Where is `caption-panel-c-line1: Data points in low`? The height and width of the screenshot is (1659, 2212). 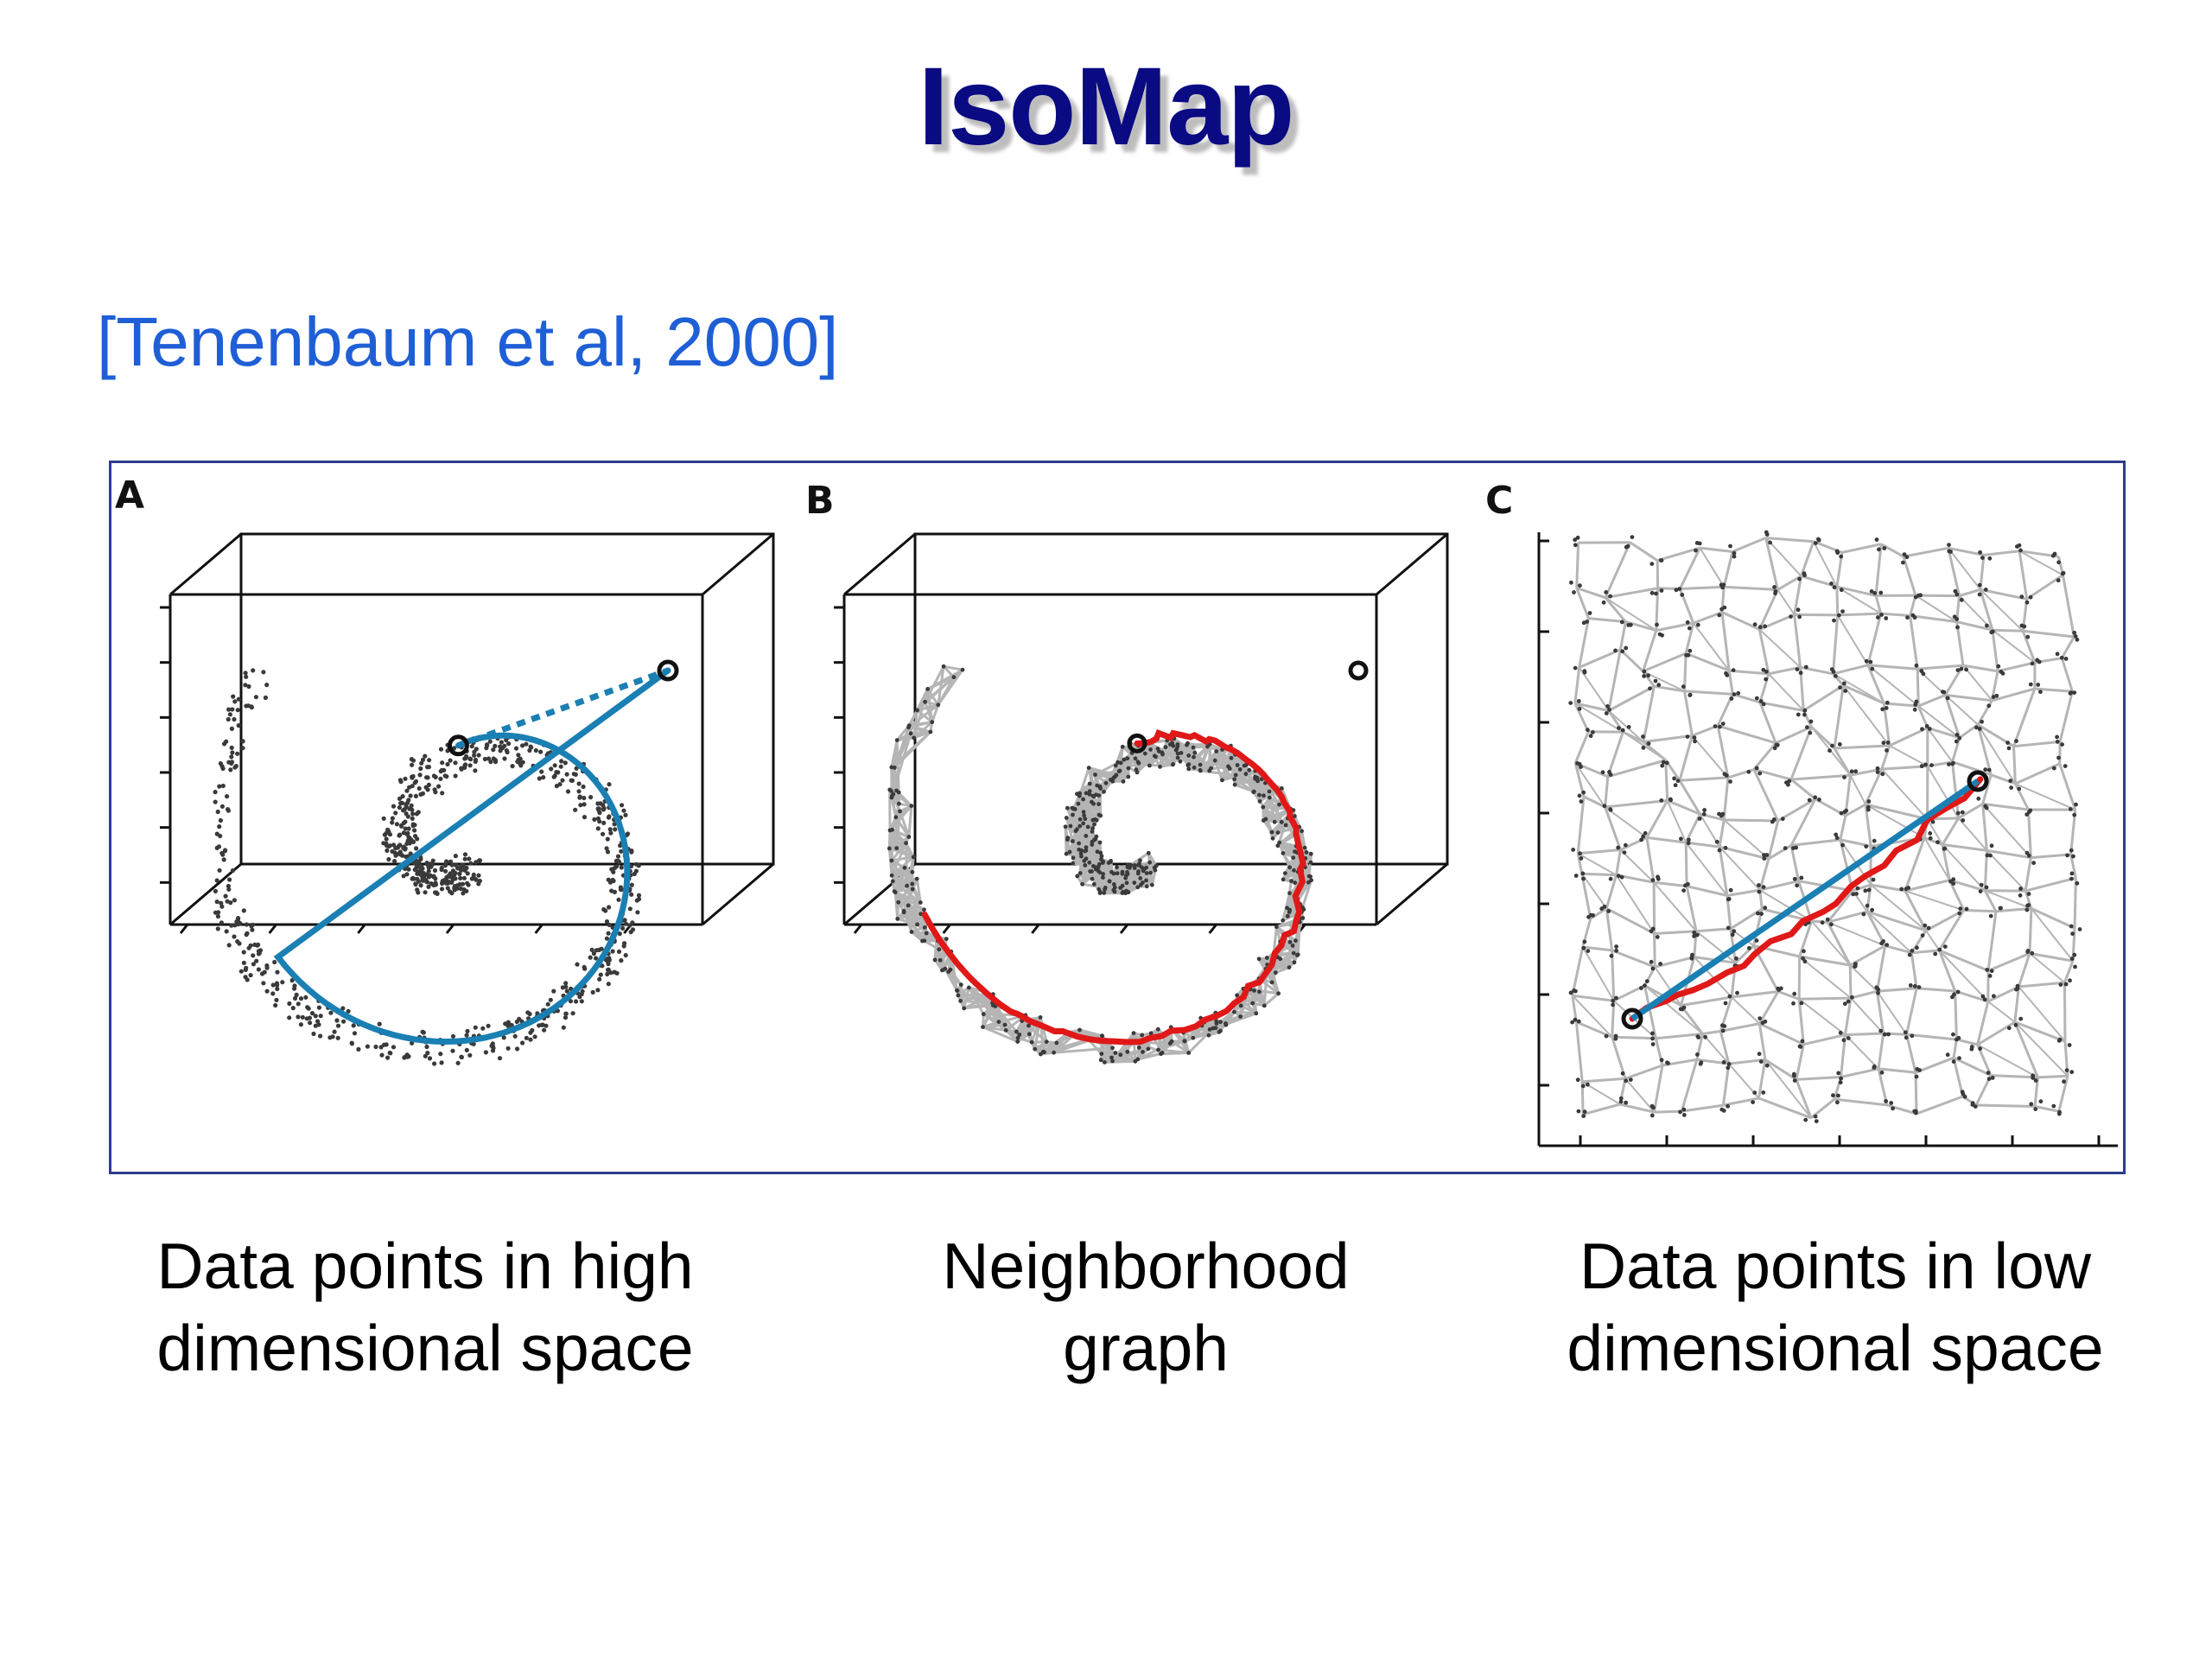
caption-panel-c-line1: Data points in low is located at coordinates (1835, 1266).